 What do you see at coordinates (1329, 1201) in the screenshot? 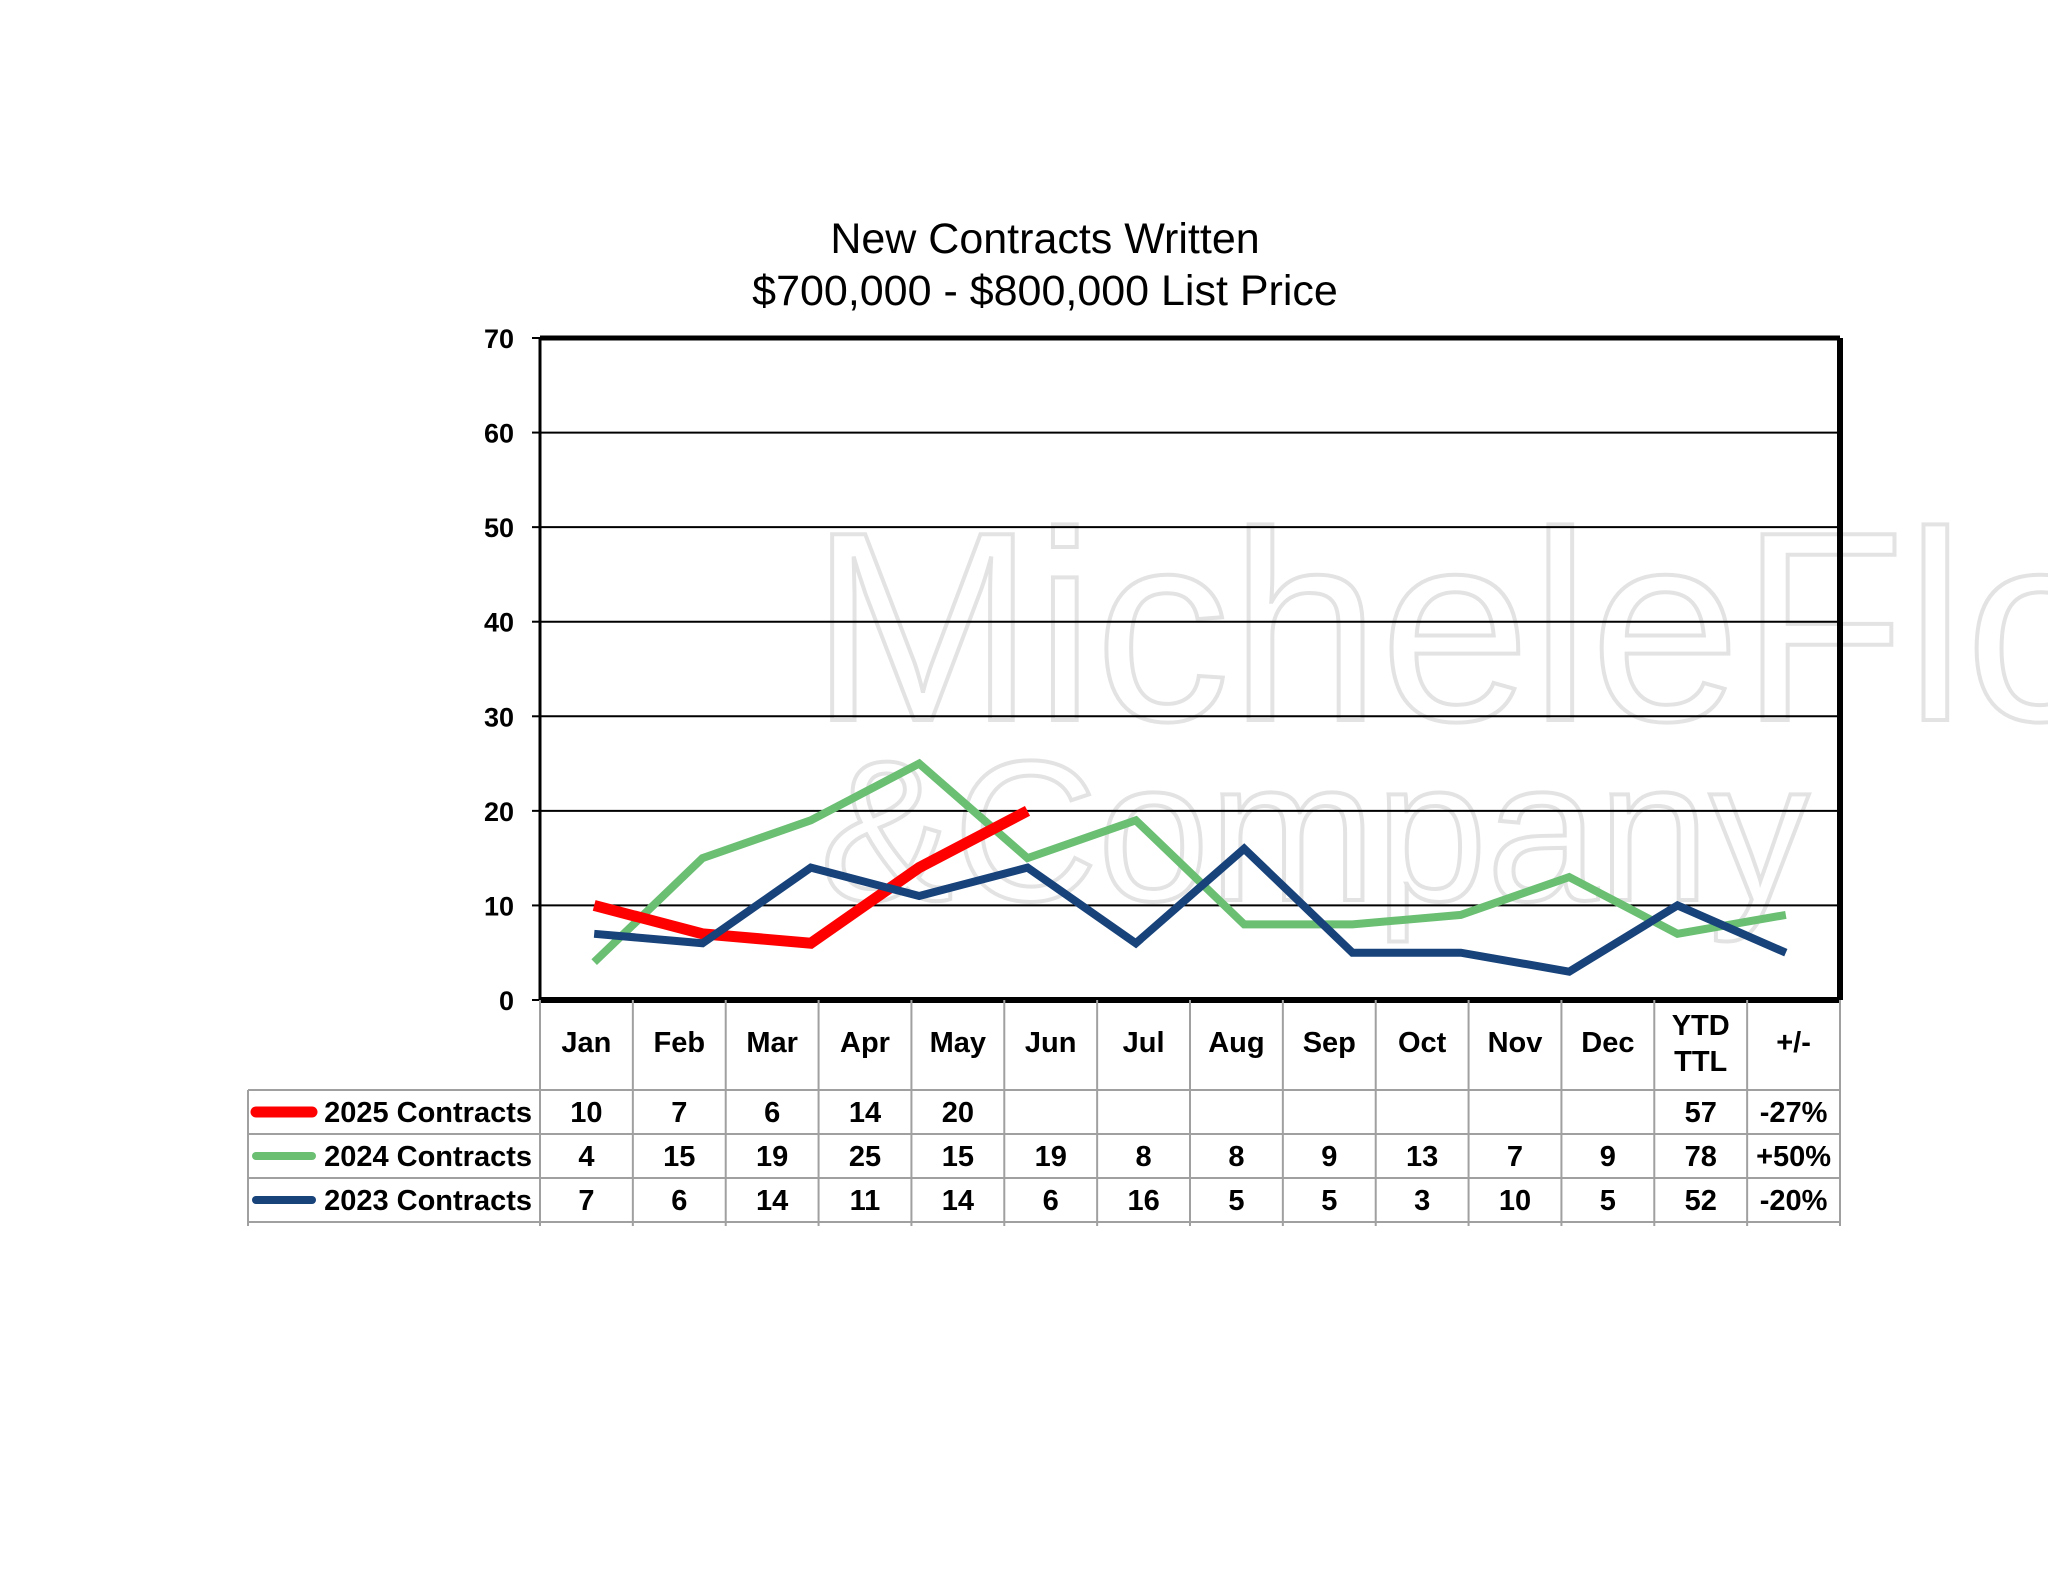
I see `cell-2023-contracts-sep: 5` at bounding box center [1329, 1201].